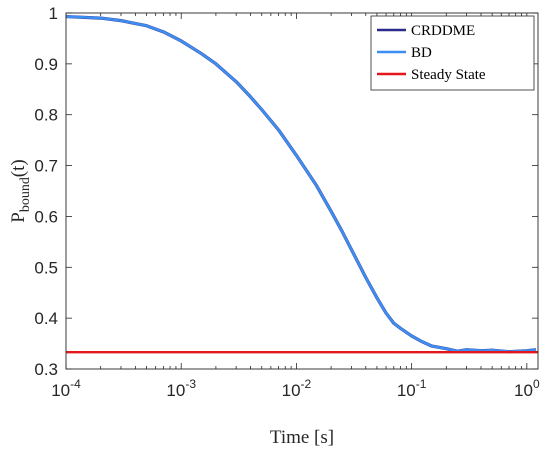 This screenshot has width=541, height=450. What do you see at coordinates (46, 216) in the screenshot?
I see `y-tick-label: 0.6` at bounding box center [46, 216].